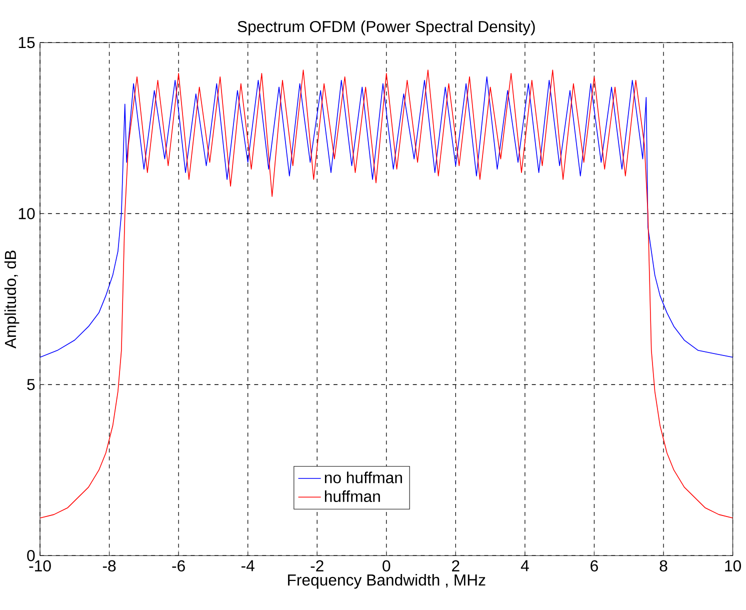 This screenshot has height=610, width=746. Describe the element at coordinates (40, 566) in the screenshot. I see `x-tick-label: -10` at that location.